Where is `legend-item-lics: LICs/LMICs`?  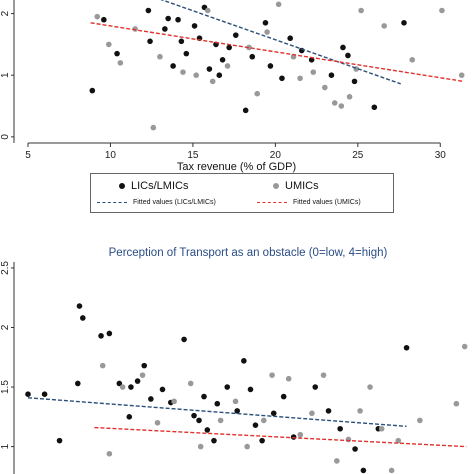
legend-item-lics: LICs/LMICs is located at coordinates (153, 186).